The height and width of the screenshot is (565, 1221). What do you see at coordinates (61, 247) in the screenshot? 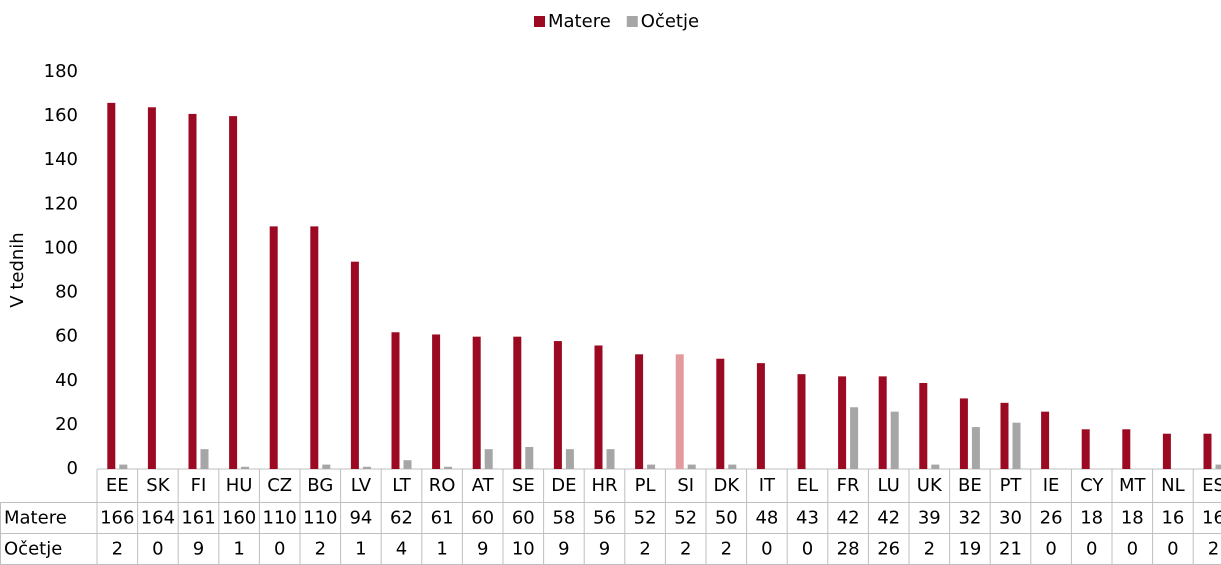
I see `y-tick-label: 100` at bounding box center [61, 247].